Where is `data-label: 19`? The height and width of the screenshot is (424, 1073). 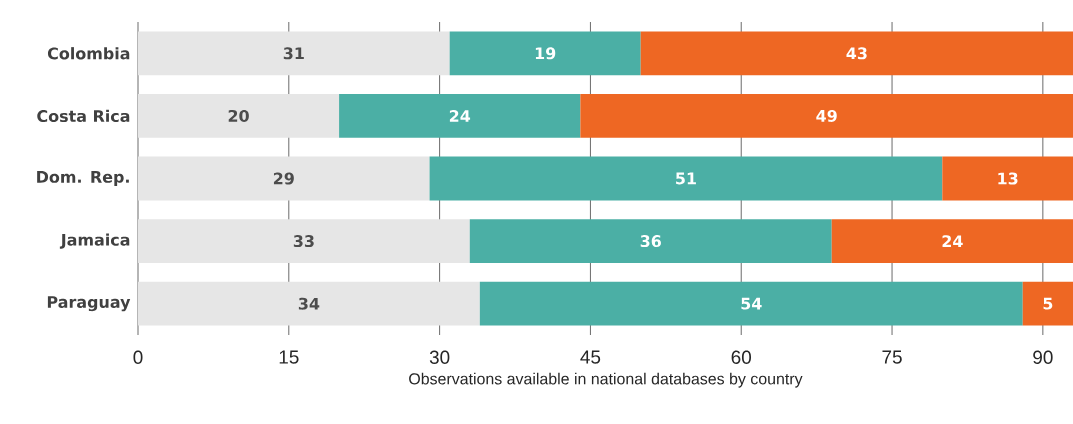
data-label: 19 is located at coordinates (545, 53).